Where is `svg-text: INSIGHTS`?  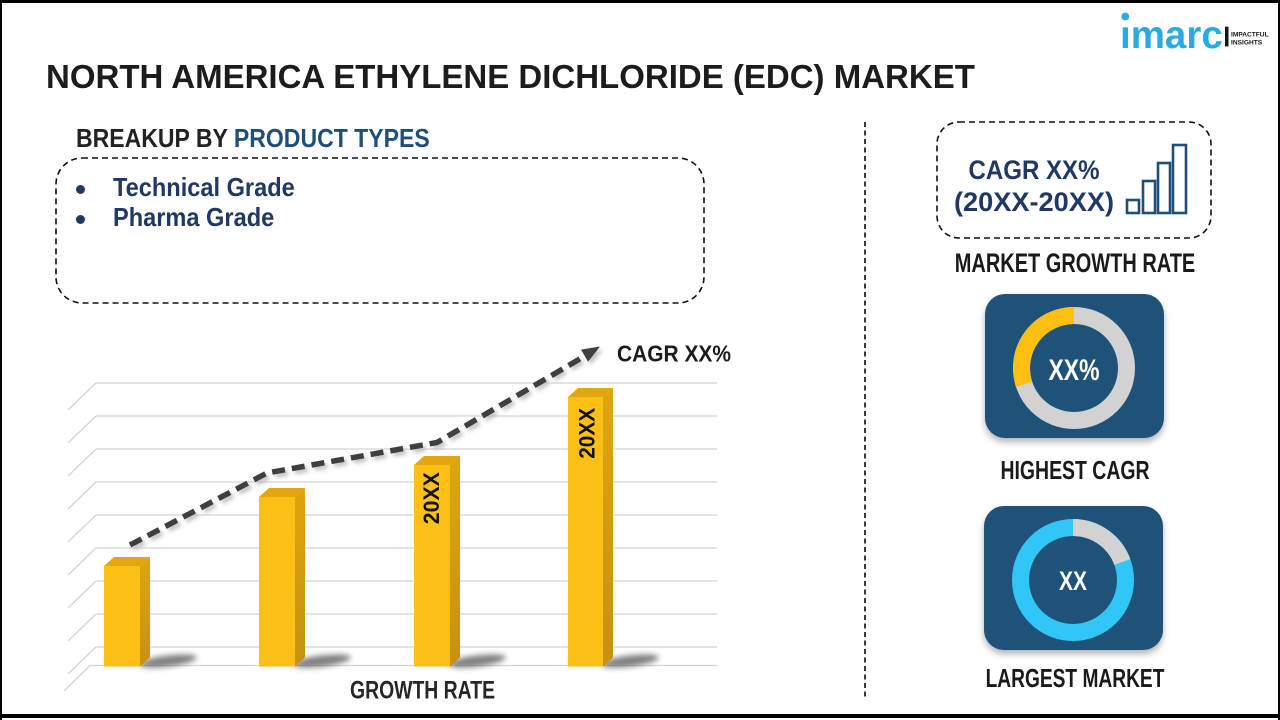
svg-text: INSIGHTS is located at coordinates (1247, 42).